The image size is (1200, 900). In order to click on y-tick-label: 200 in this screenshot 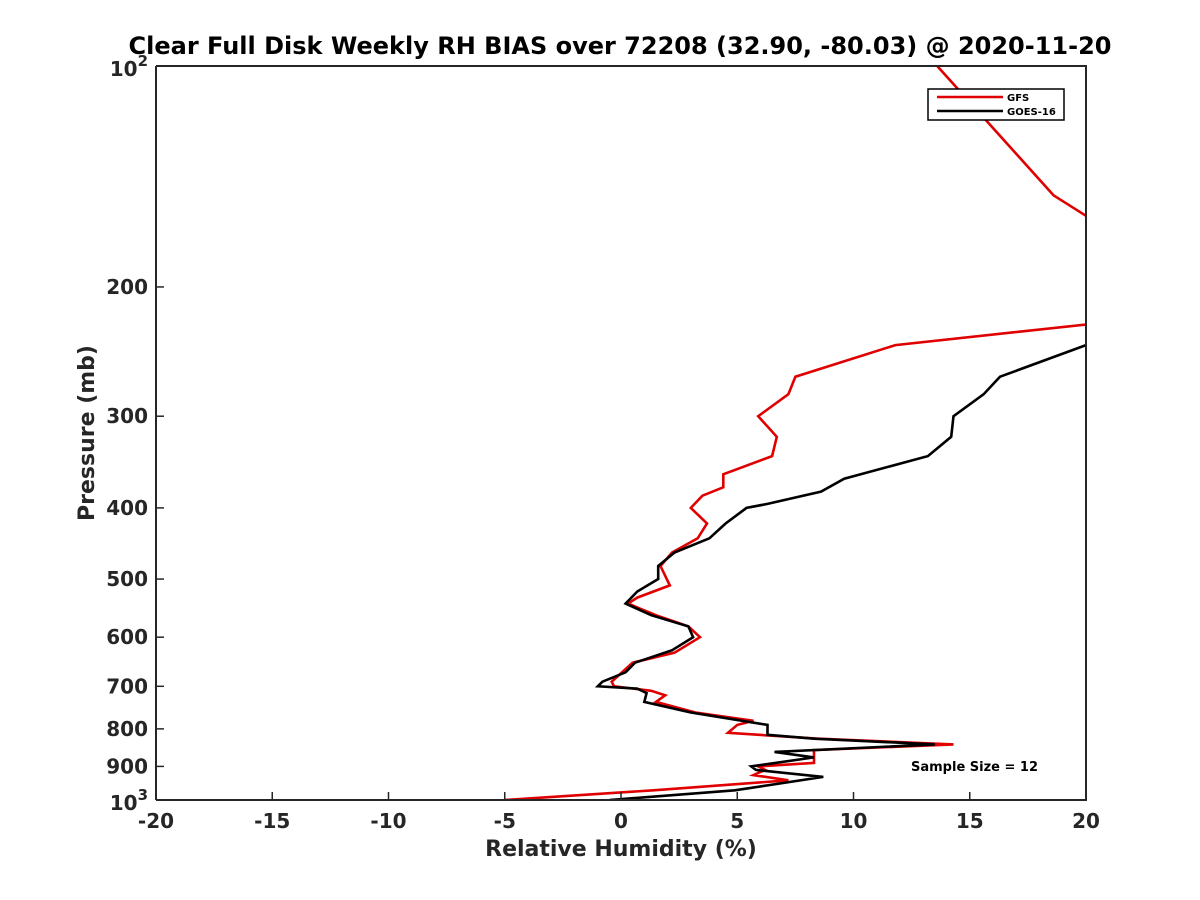, I will do `click(127, 287)`.